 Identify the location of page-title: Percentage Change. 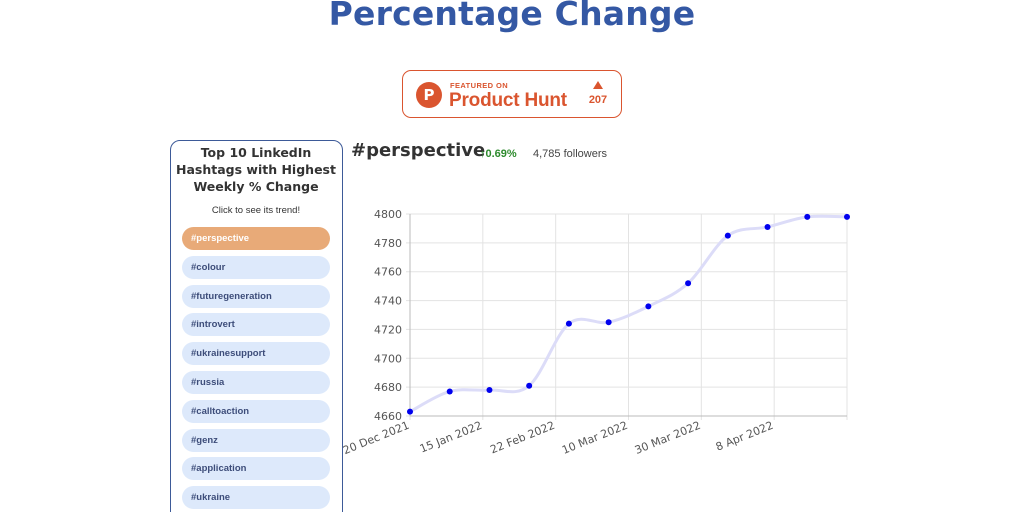
(512, 16).